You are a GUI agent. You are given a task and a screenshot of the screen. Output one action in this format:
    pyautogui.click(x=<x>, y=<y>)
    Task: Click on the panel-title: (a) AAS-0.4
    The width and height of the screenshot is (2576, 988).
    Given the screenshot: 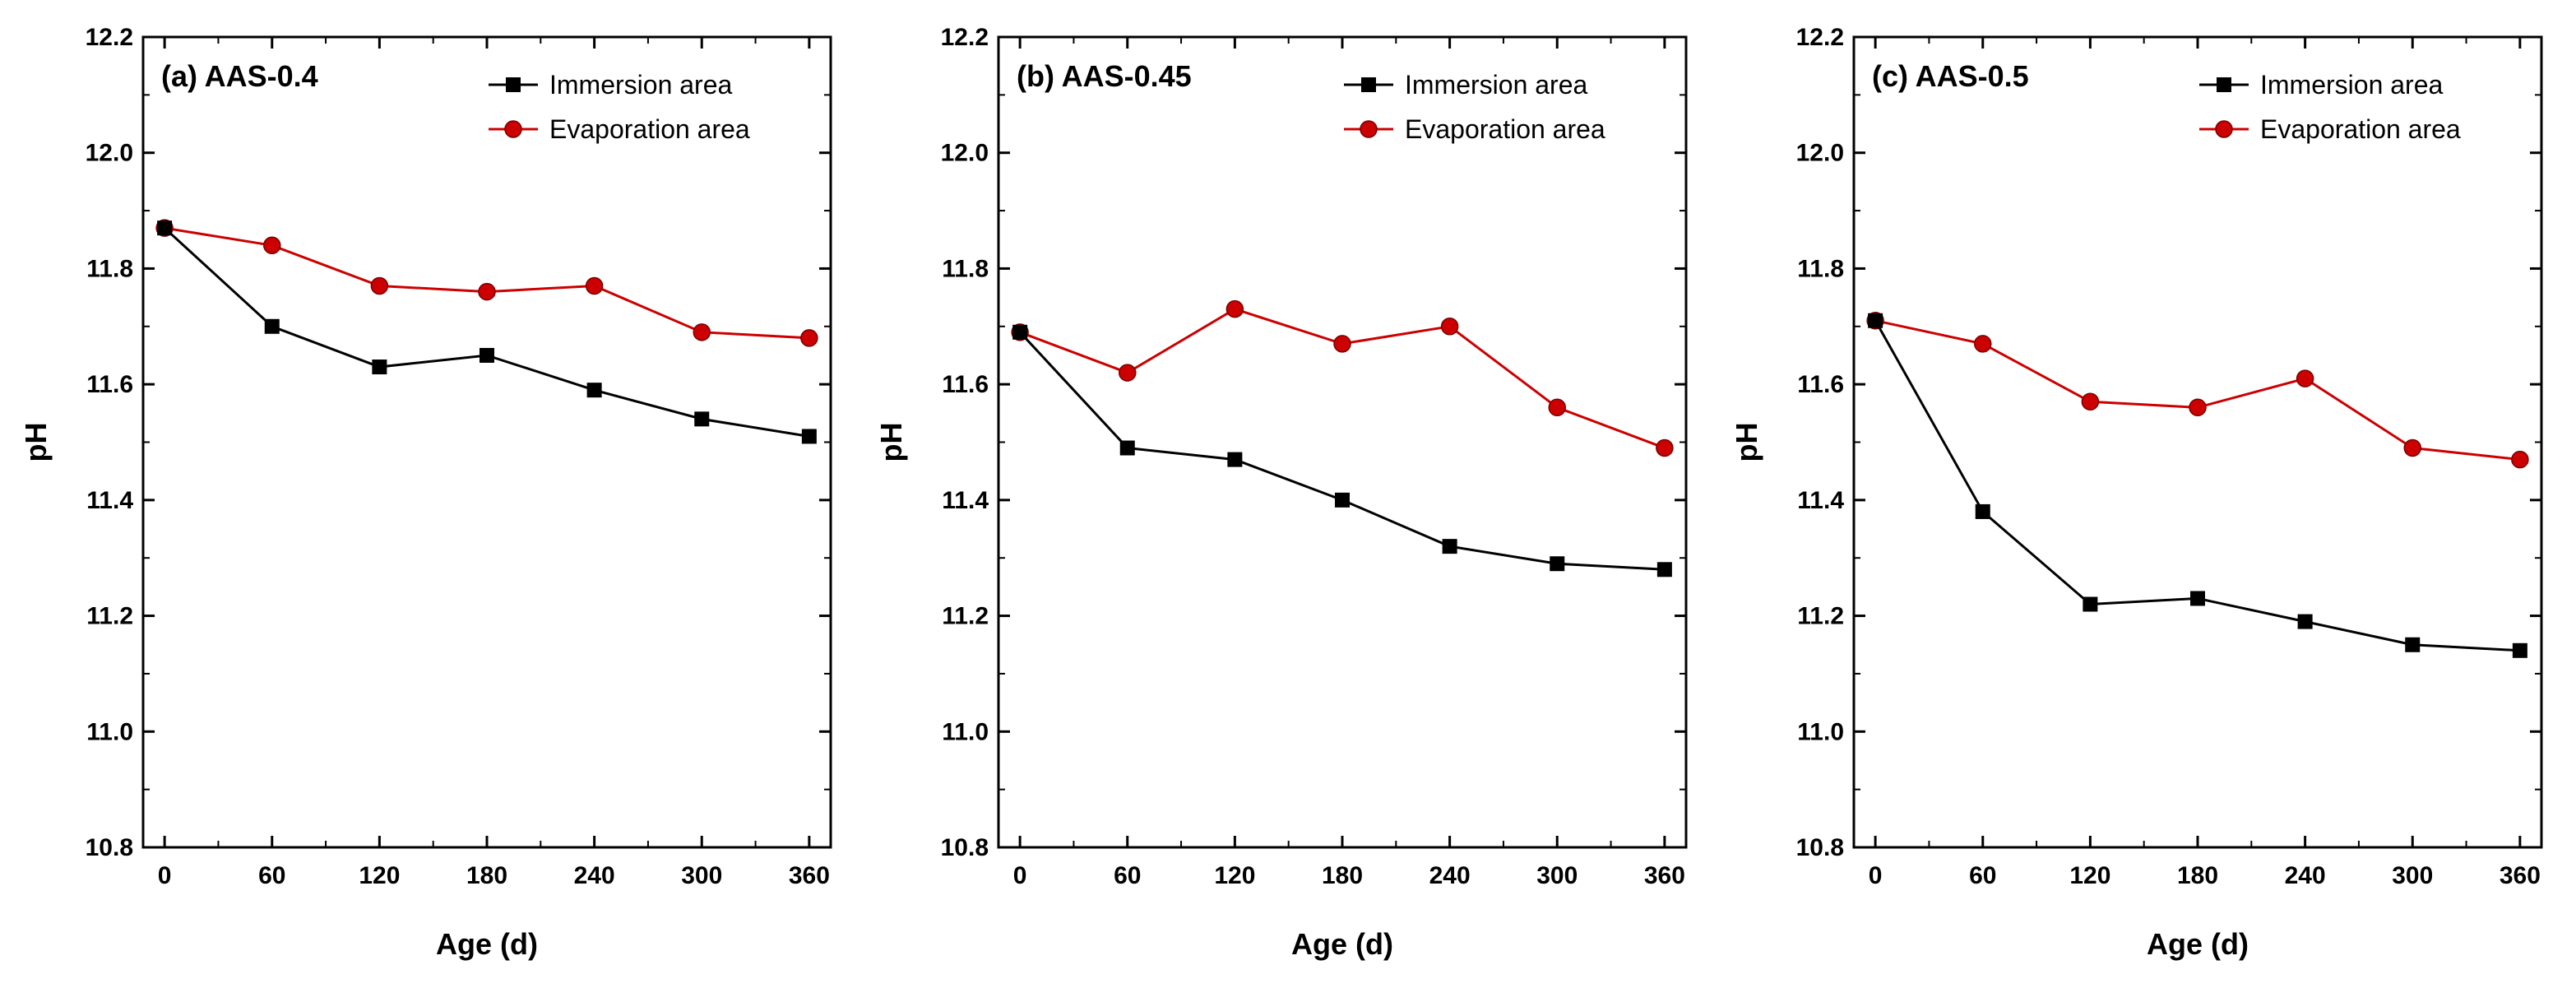 What is the action you would take?
    pyautogui.click(x=239, y=76)
    